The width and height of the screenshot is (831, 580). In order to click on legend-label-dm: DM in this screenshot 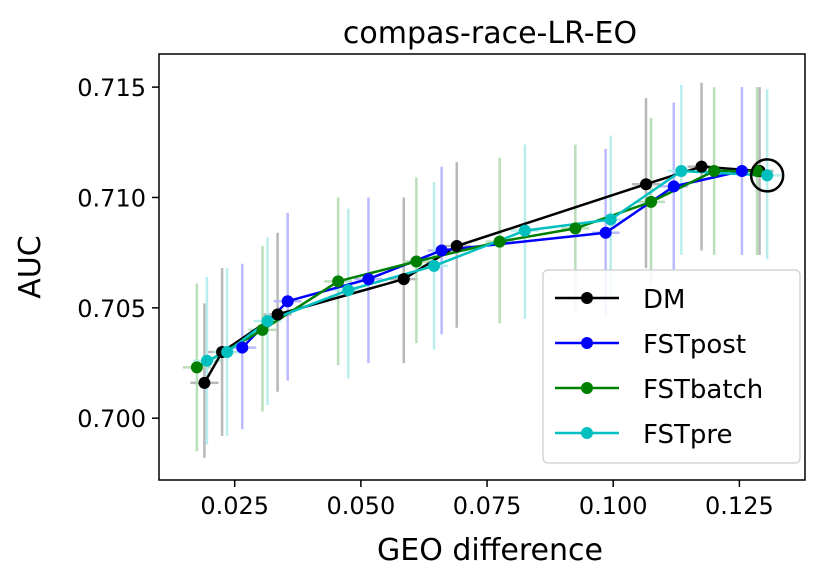, I will do `click(664, 300)`.